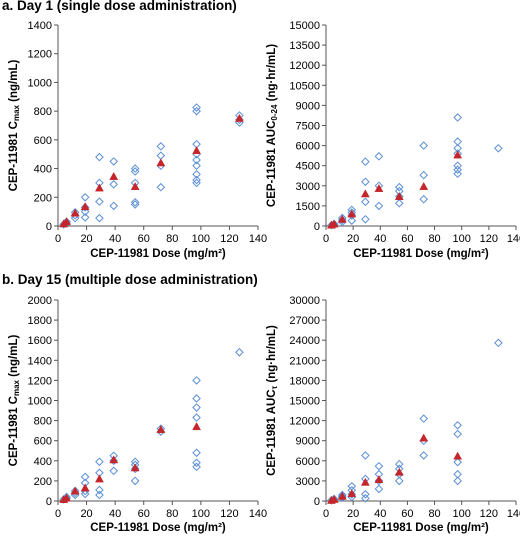 This screenshot has width=520, height=537. Describe the element at coordinates (304, 301) in the screenshot. I see `y-tick-label: 30000` at that location.